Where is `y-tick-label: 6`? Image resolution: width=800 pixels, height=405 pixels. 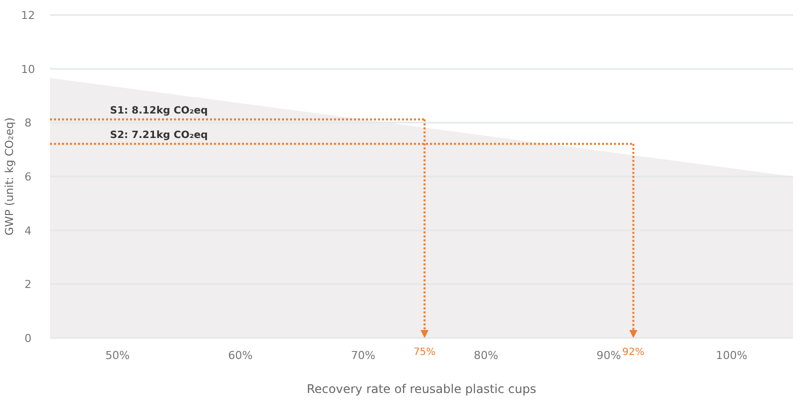
y-tick-label: 6 is located at coordinates (28, 177).